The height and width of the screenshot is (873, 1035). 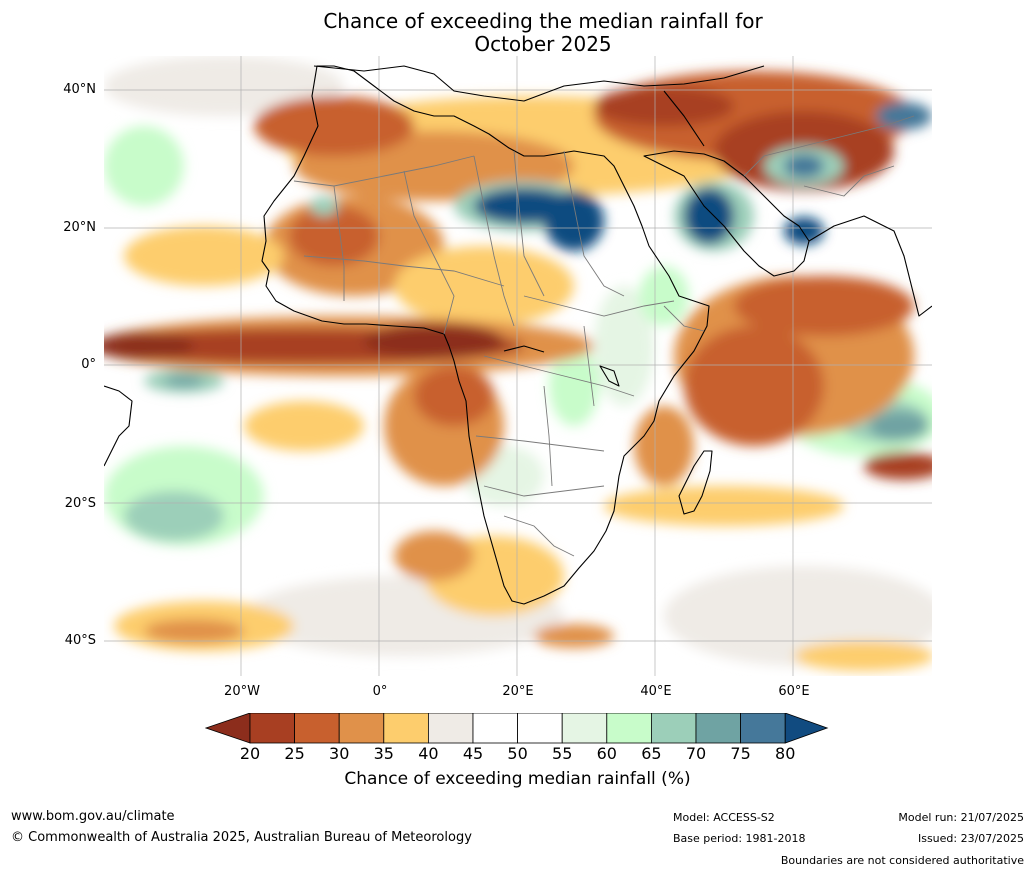 What do you see at coordinates (785, 753) in the screenshot?
I see `colorbar-tick-label: 80` at bounding box center [785, 753].